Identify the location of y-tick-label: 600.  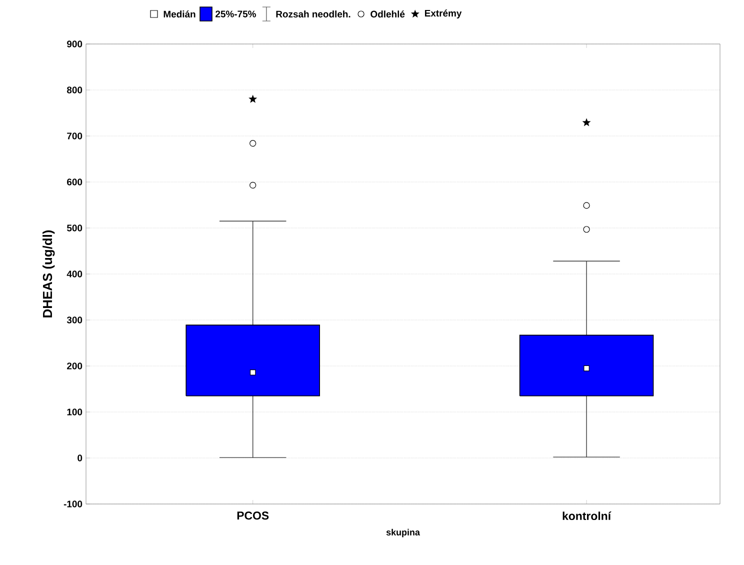
(74, 182).